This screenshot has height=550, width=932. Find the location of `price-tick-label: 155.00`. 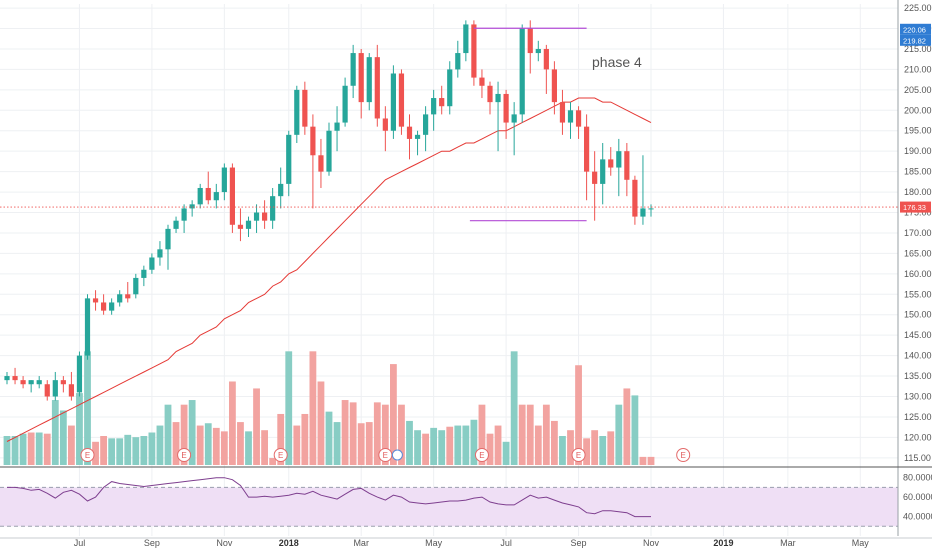

price-tick-label: 155.00 is located at coordinates (918, 294).